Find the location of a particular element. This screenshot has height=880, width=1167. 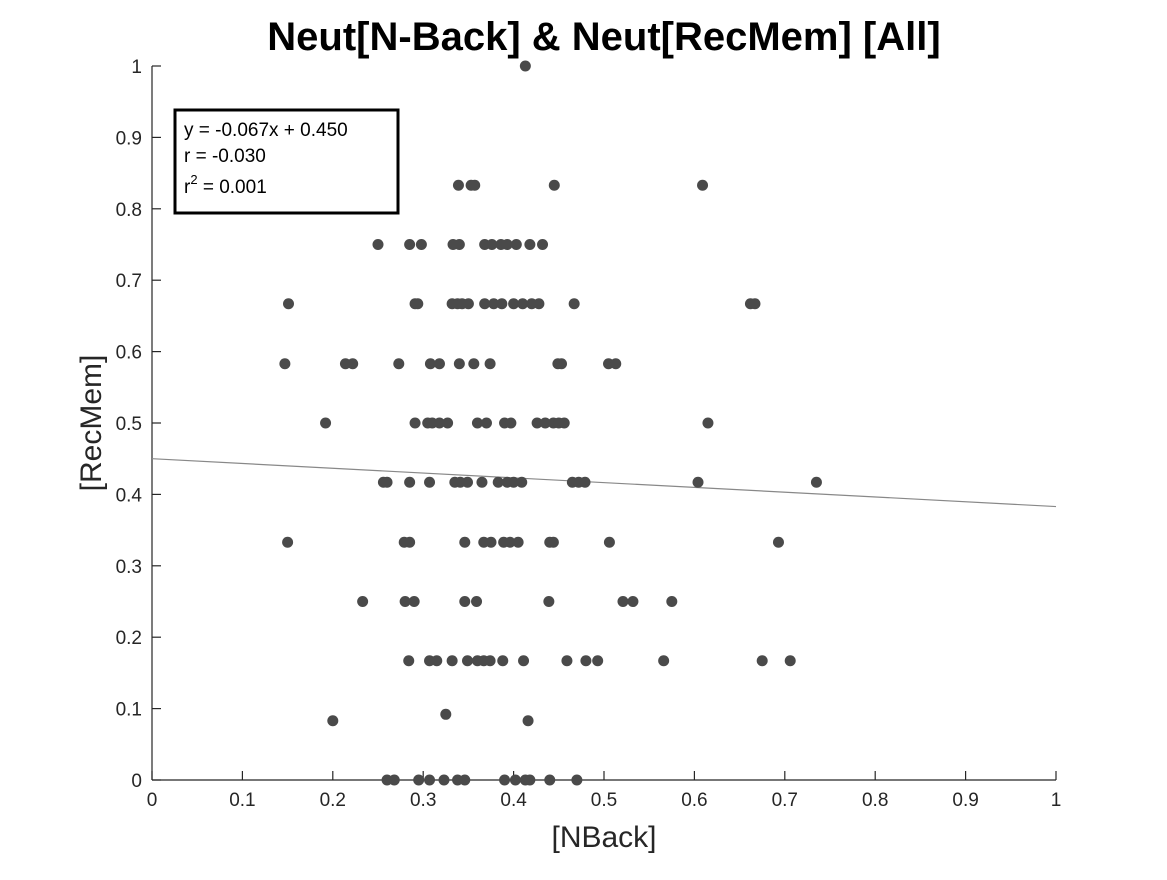

x-tick-label: 0.4 is located at coordinates (513, 800).